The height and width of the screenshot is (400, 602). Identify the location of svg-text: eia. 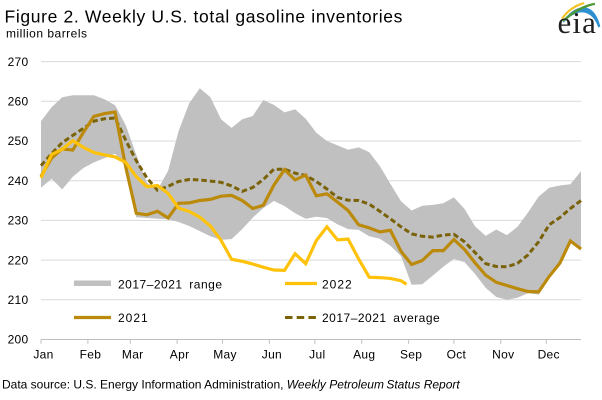
(577, 22).